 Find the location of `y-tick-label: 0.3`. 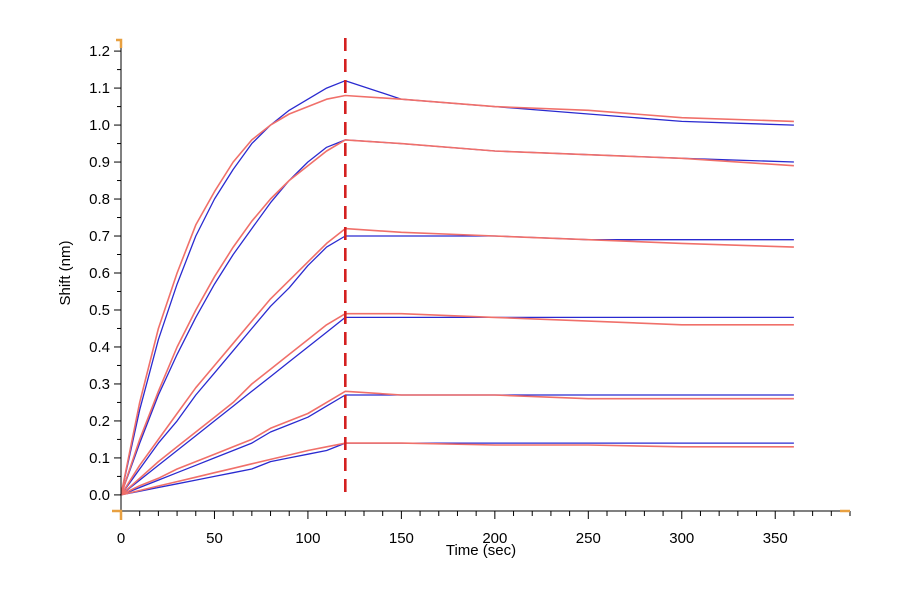

y-tick-label: 0.3 is located at coordinates (99, 384).